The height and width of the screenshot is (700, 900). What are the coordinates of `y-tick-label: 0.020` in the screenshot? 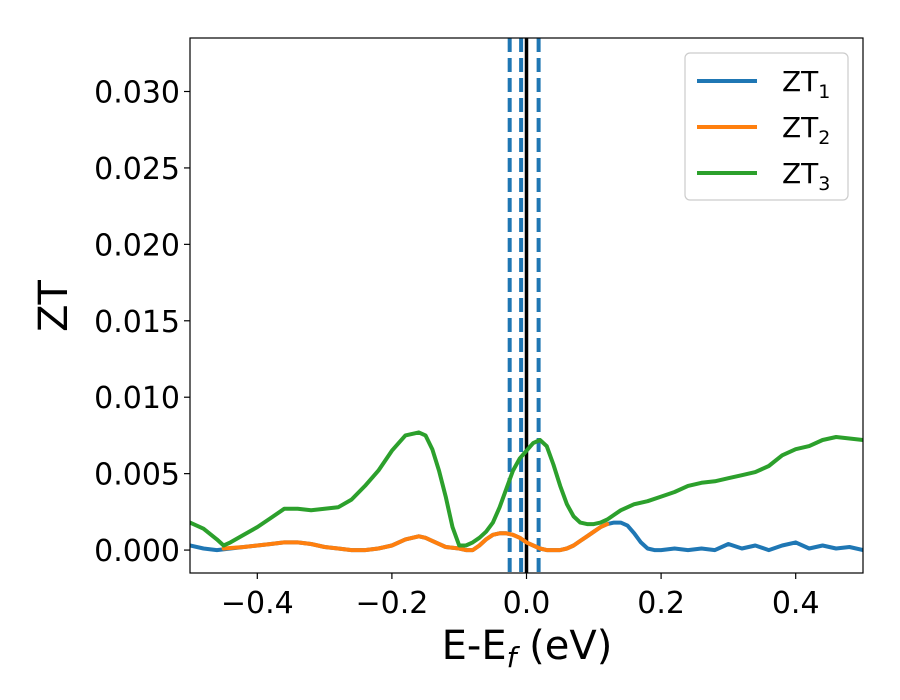 It's located at (137, 245).